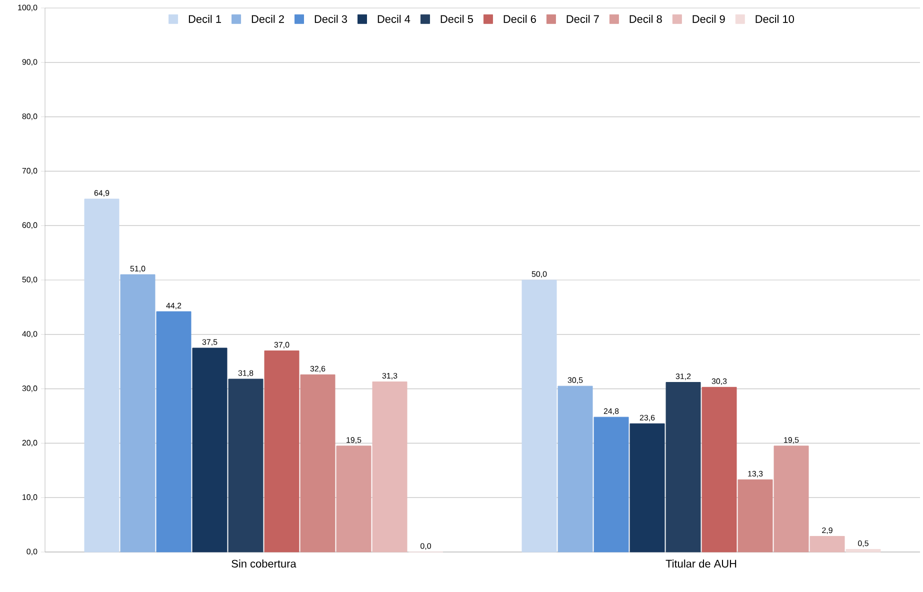 The width and height of the screenshot is (923, 592). I want to click on legend-label: Decil 4, so click(394, 18).